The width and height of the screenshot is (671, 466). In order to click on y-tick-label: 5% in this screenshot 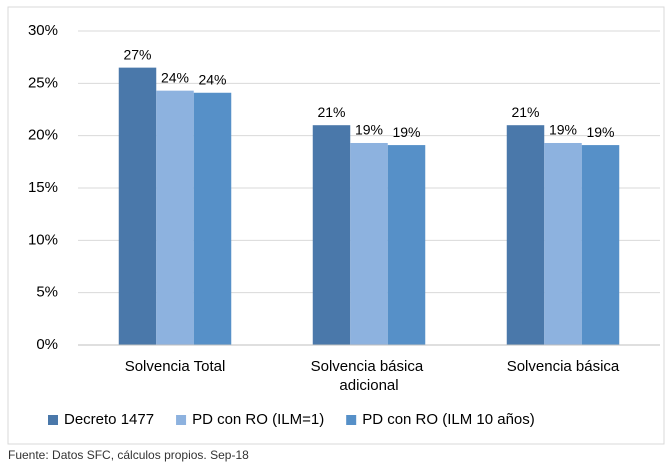, I will do `click(47, 292)`.